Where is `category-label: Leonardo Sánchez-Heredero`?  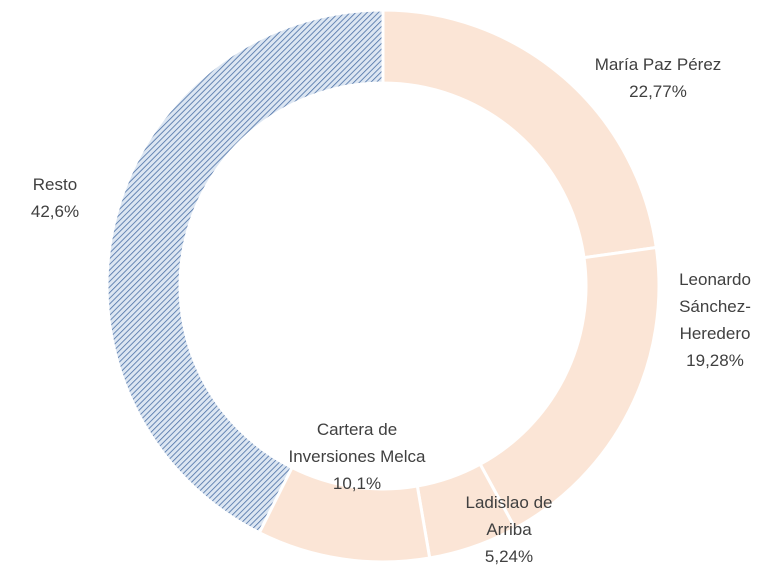
category-label: Leonardo Sánchez-Heredero is located at coordinates (715, 306).